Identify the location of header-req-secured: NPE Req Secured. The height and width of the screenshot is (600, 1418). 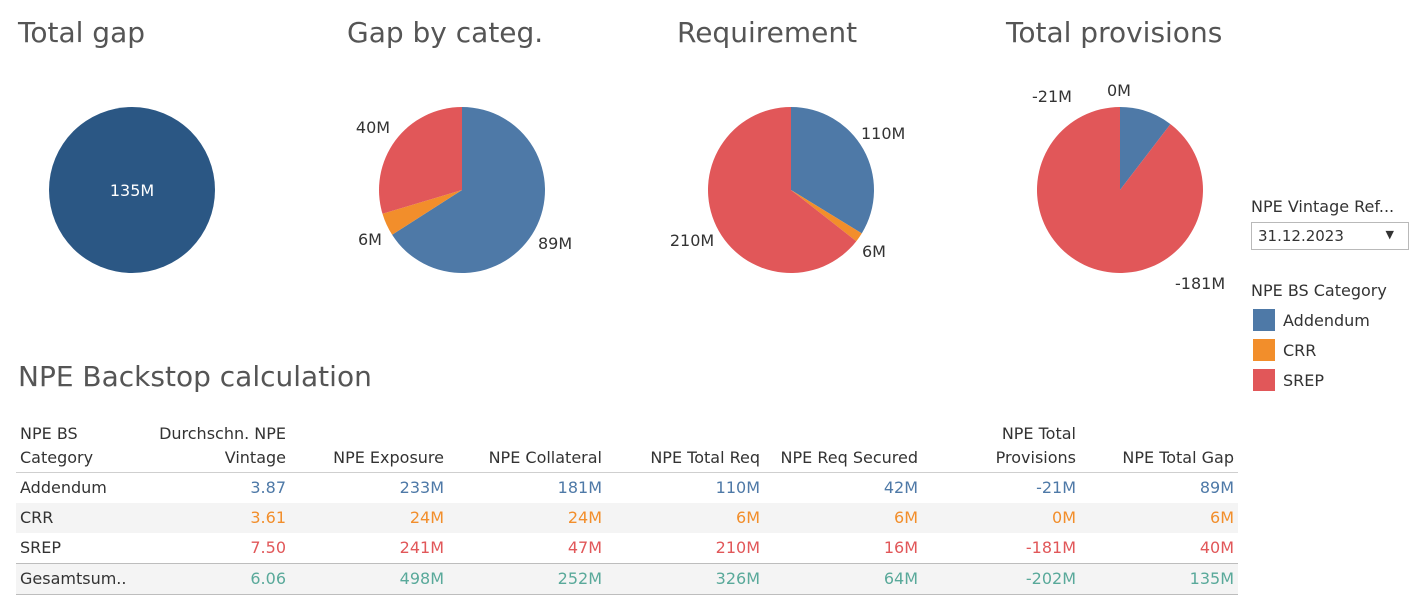
(843, 446).